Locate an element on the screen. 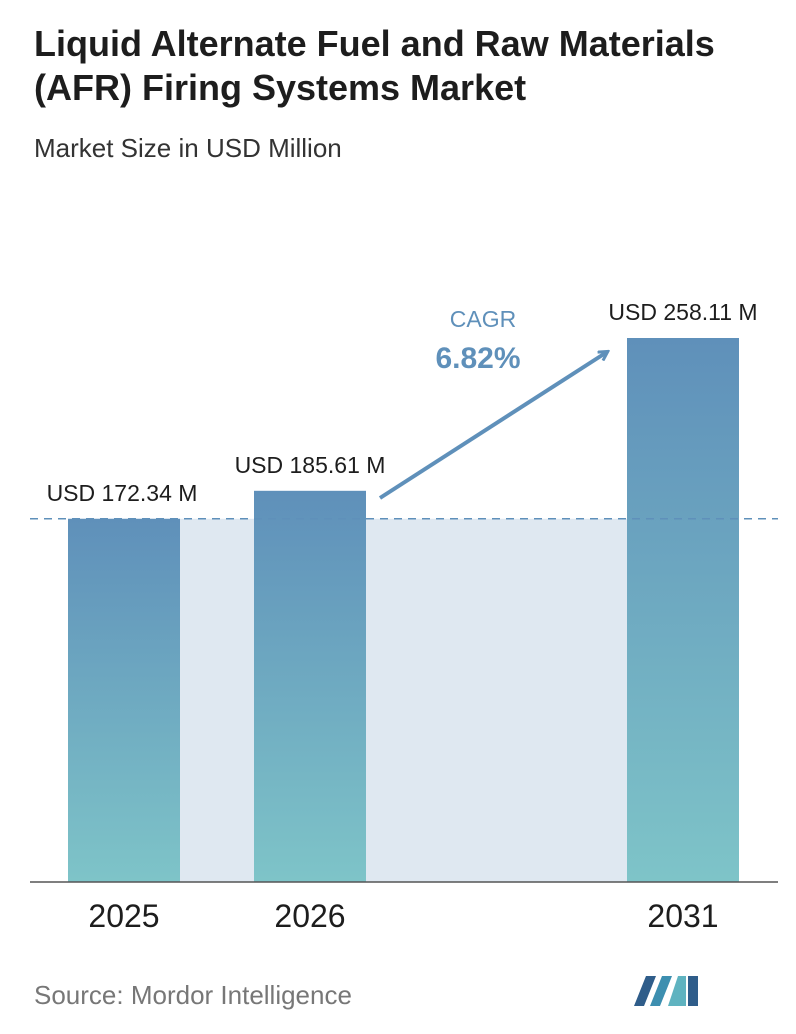 The width and height of the screenshot is (796, 1034). mordor-intelligence-logo-icon is located at coordinates (666, 991).